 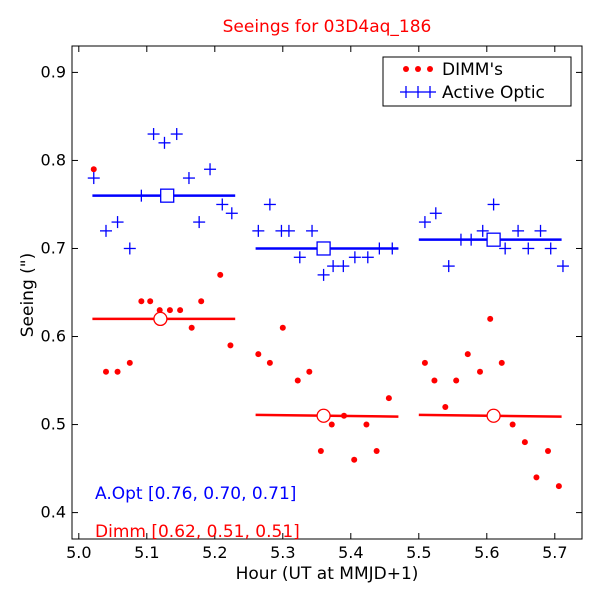 What do you see at coordinates (78, 552) in the screenshot?
I see `x-tick-label-0: 5.0` at bounding box center [78, 552].